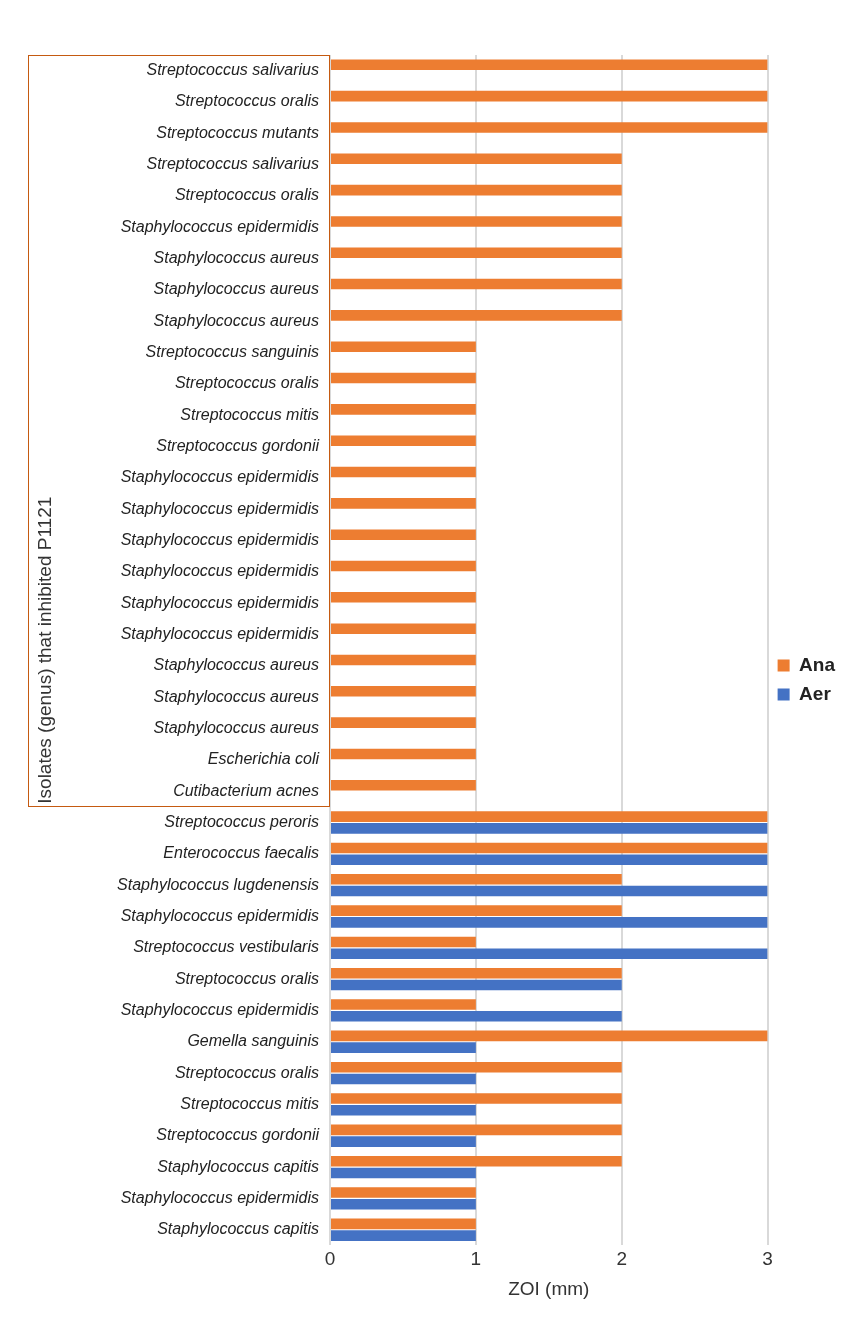 The height and width of the screenshot is (1320, 865). What do you see at coordinates (330, 1259) in the screenshot?
I see `x-tick-label: 0` at bounding box center [330, 1259].